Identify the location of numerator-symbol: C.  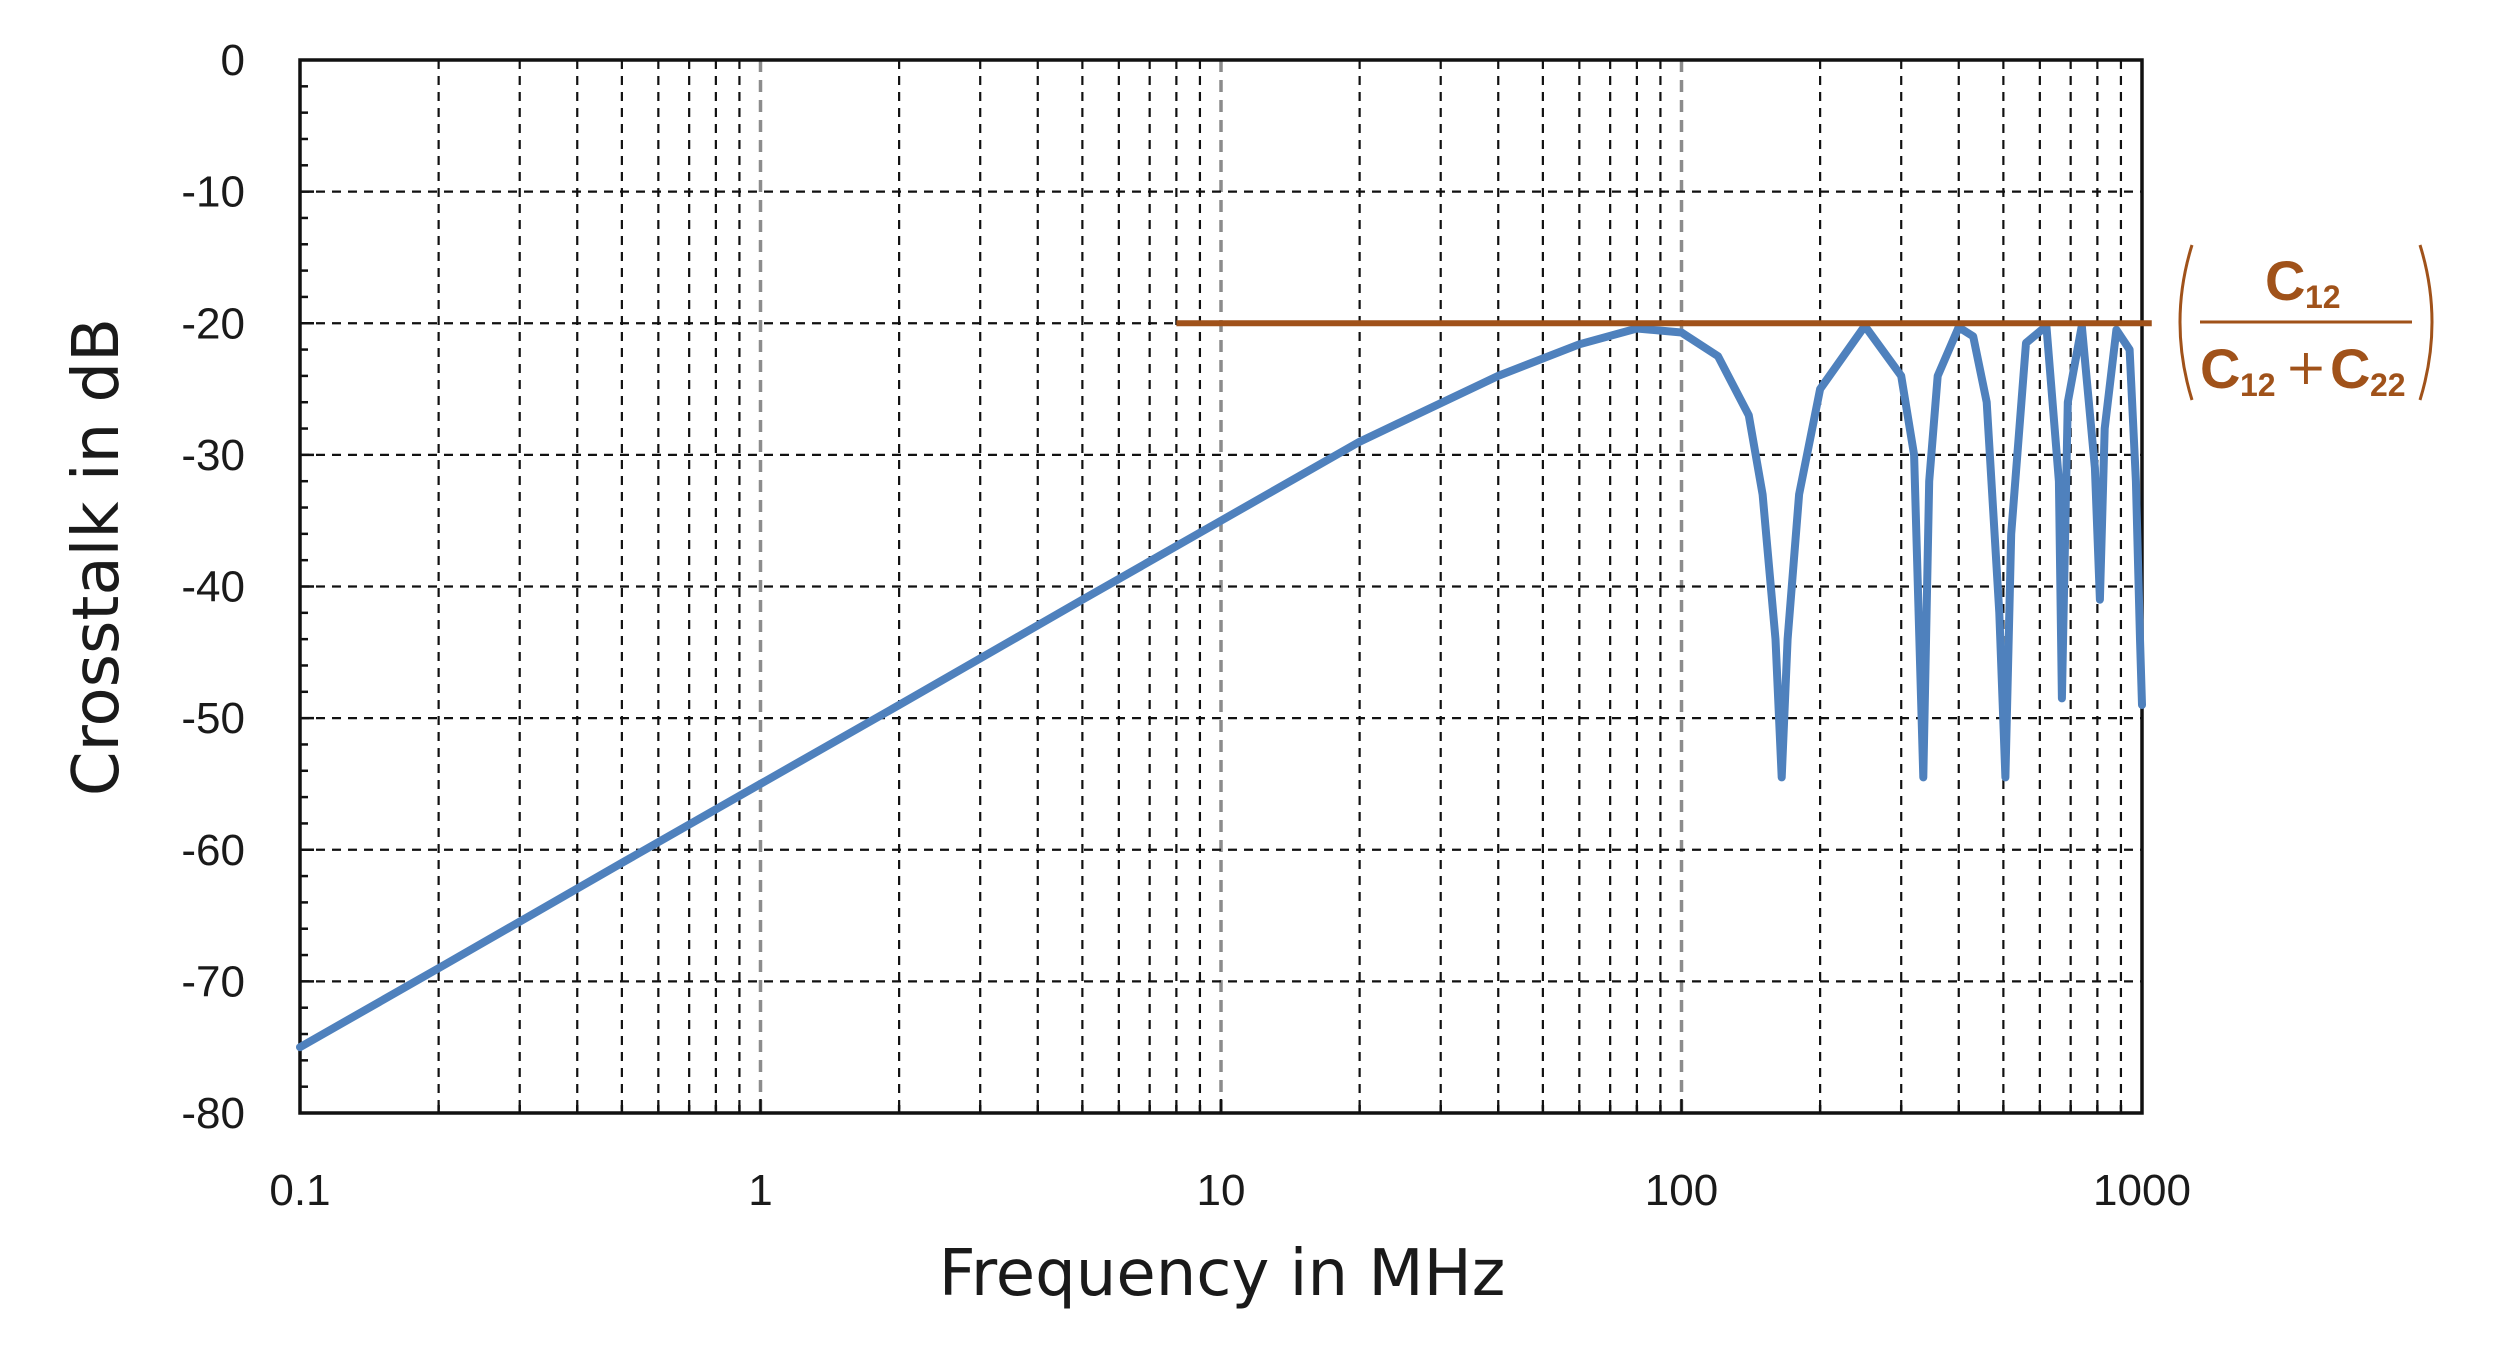
(2285, 280).